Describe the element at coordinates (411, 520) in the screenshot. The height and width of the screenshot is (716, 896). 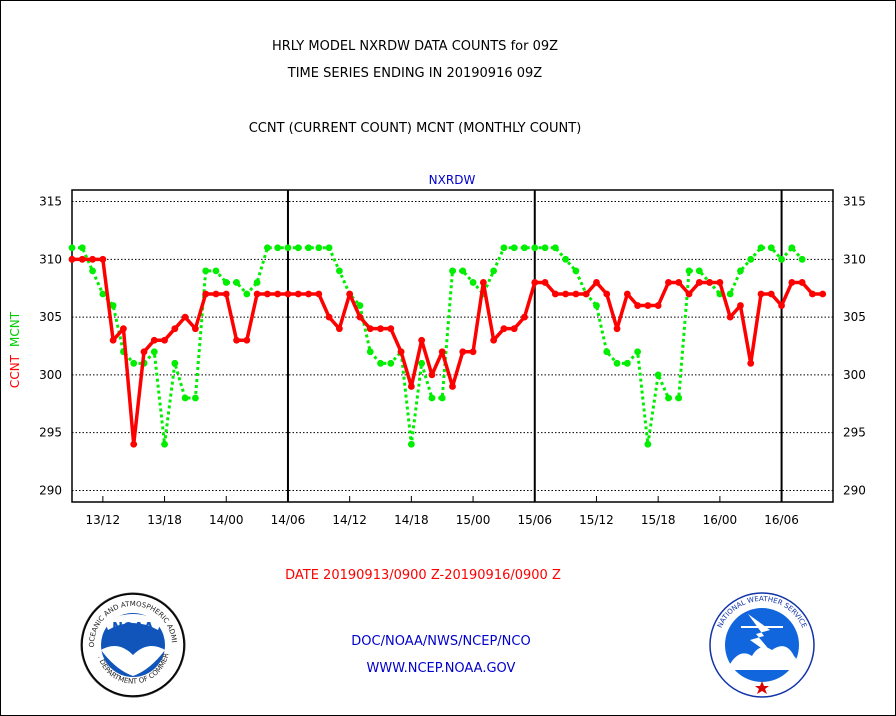
I see `x-tick-label: 14/18` at that location.